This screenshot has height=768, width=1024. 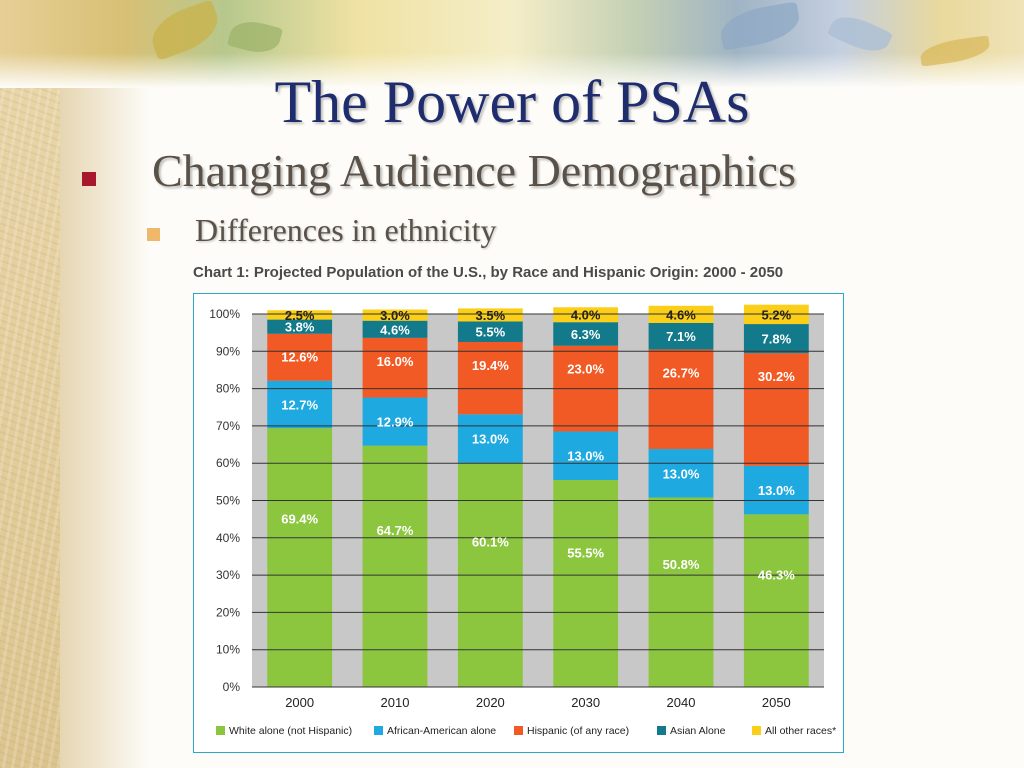 What do you see at coordinates (89, 179) in the screenshot?
I see `bullet-marker` at bounding box center [89, 179].